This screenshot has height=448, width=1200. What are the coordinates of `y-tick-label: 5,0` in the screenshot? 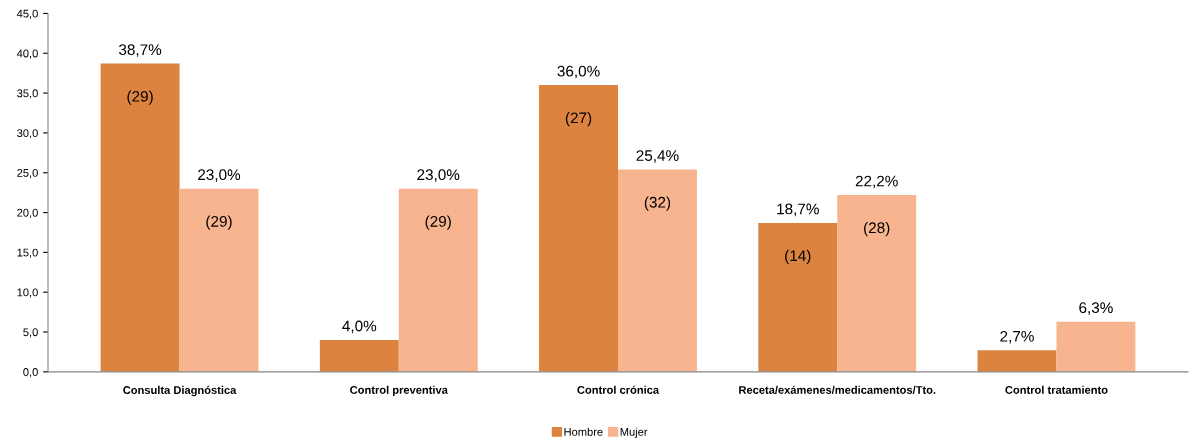 It's located at (30, 333).